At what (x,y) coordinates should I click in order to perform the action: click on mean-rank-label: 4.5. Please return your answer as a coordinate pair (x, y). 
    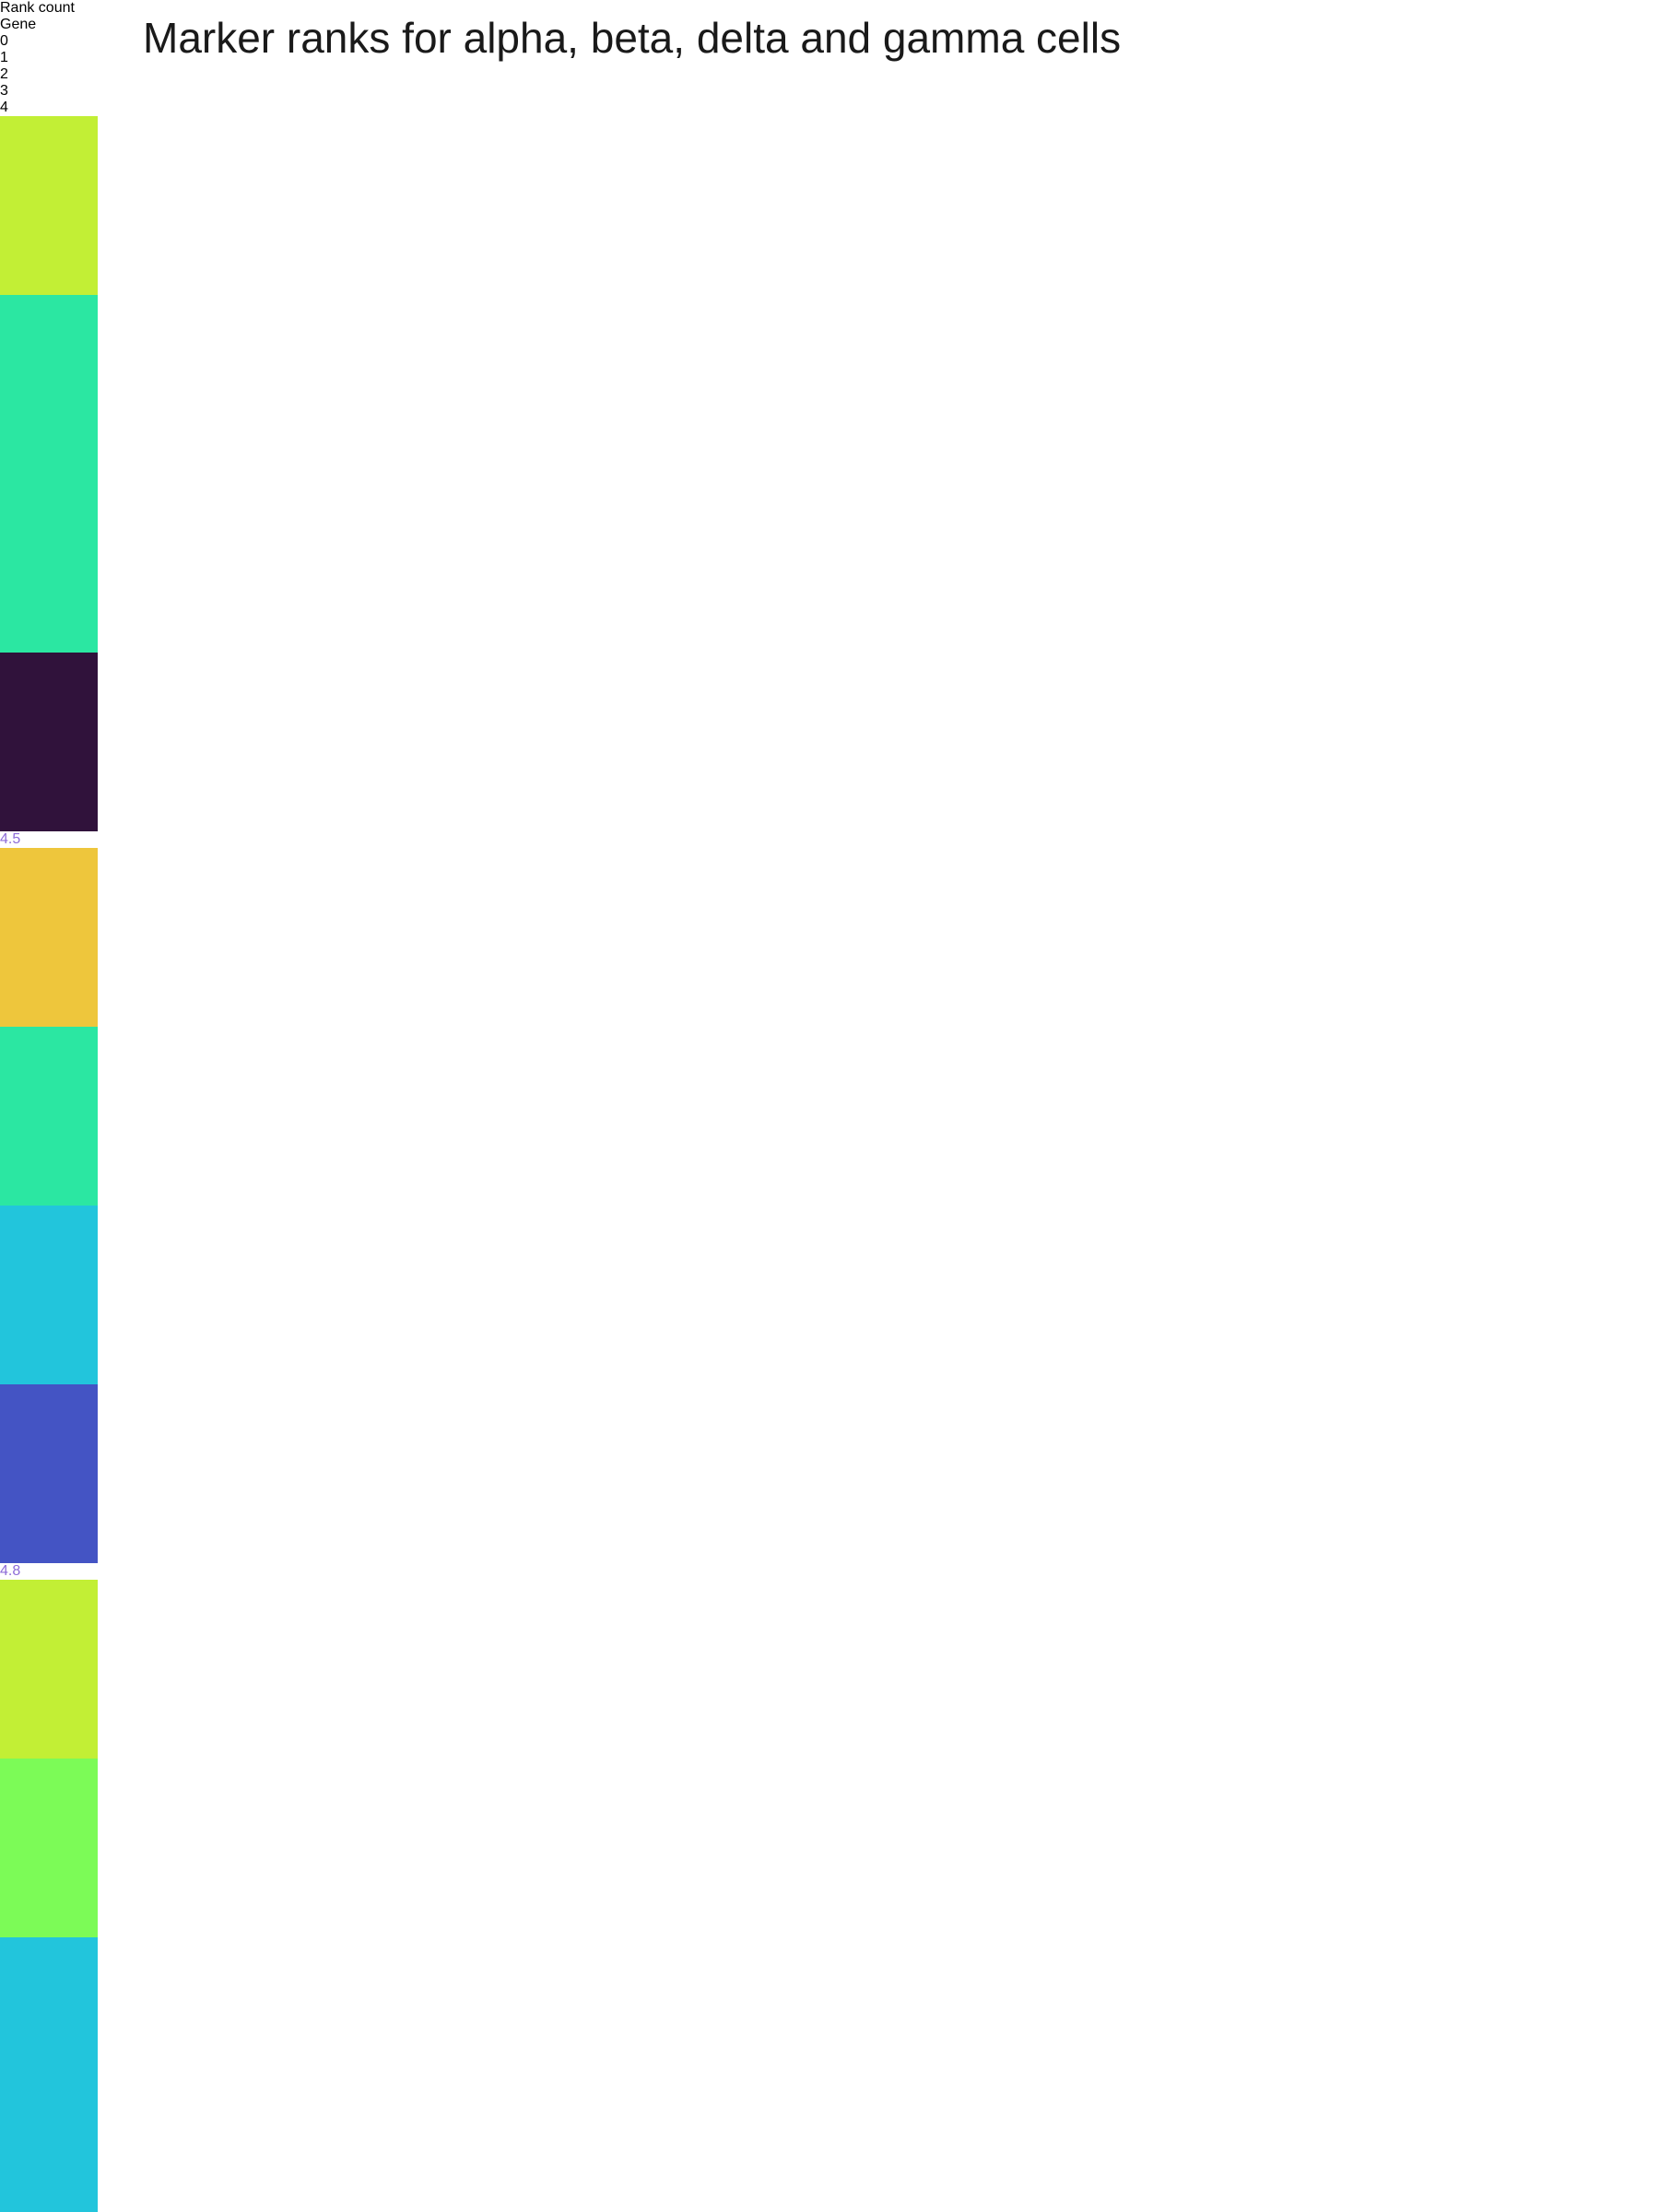
    Looking at the image, I should click on (10, 839).